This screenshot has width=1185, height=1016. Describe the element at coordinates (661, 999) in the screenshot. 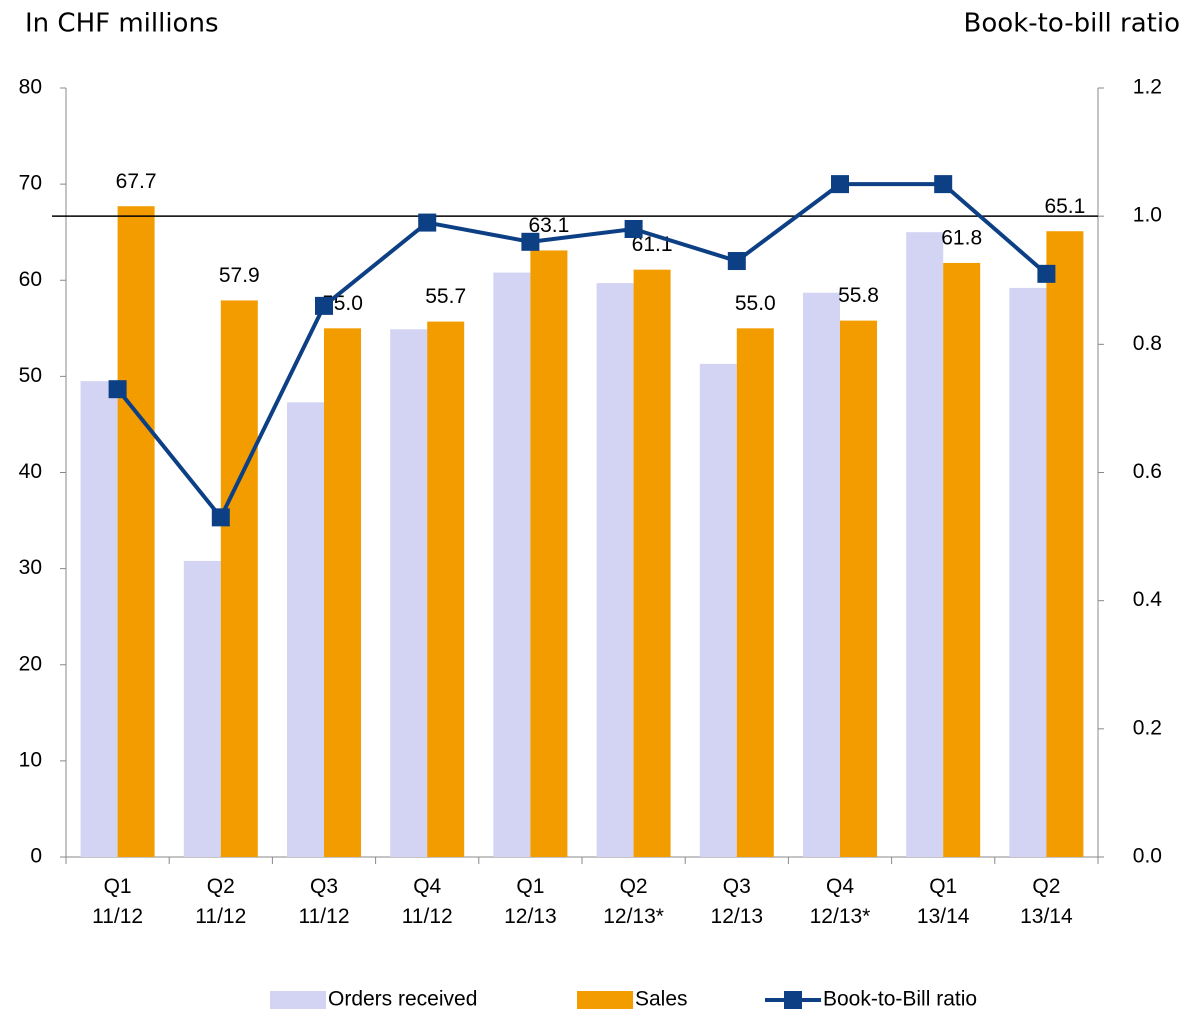

I see `legend-label: Sales` at that location.